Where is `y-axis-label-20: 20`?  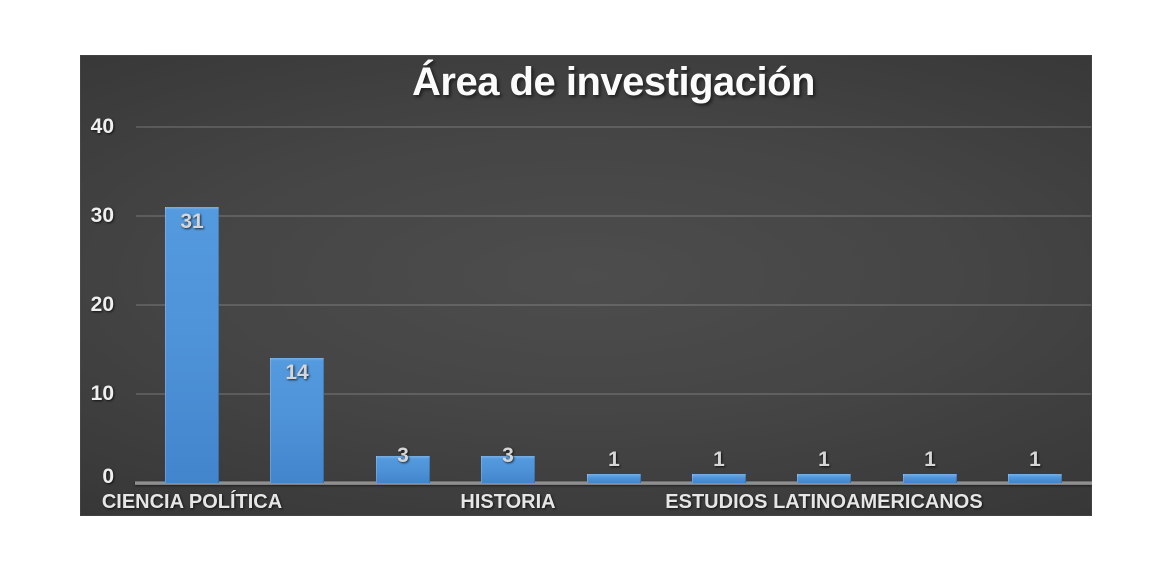
y-axis-label-20: 20 is located at coordinates (102, 304).